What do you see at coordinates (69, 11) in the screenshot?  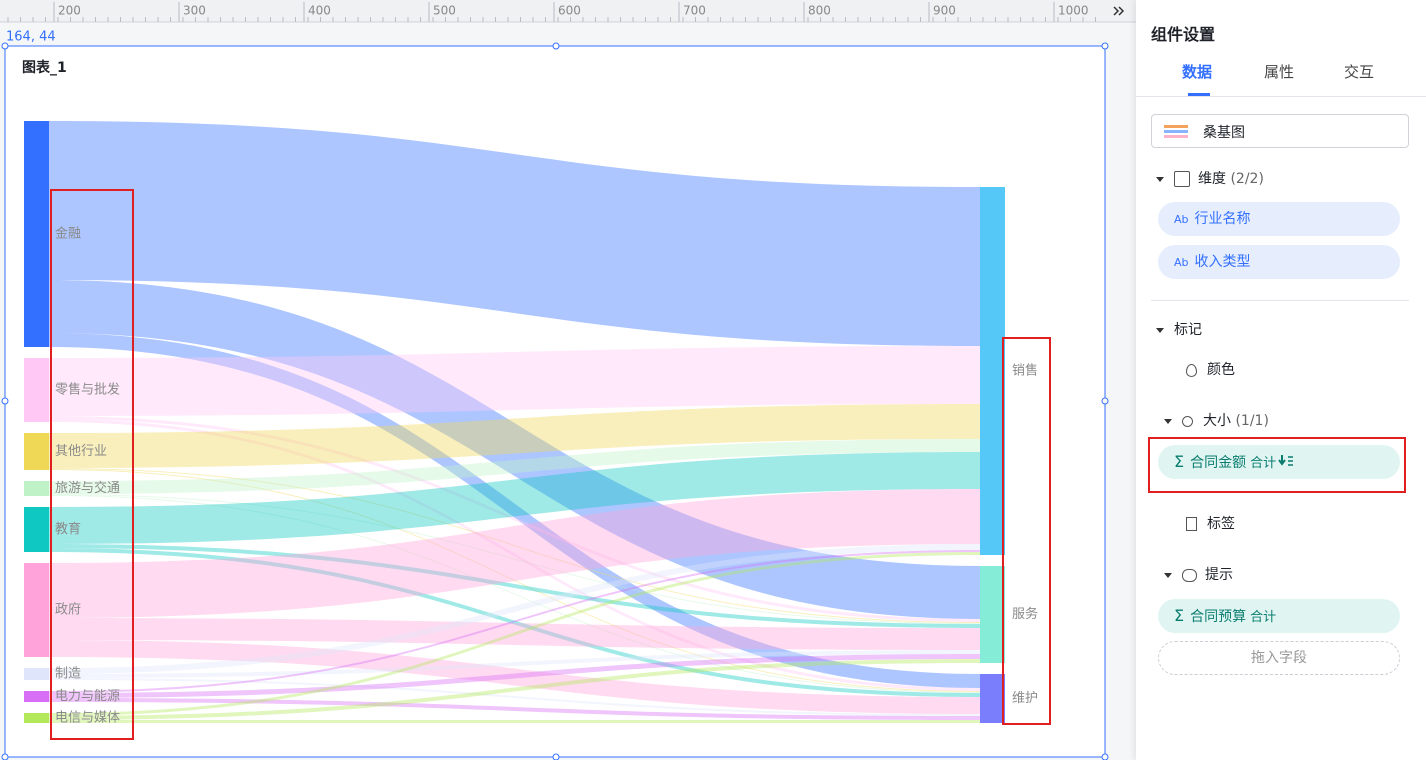 I see `ruler-label: 200` at bounding box center [69, 11].